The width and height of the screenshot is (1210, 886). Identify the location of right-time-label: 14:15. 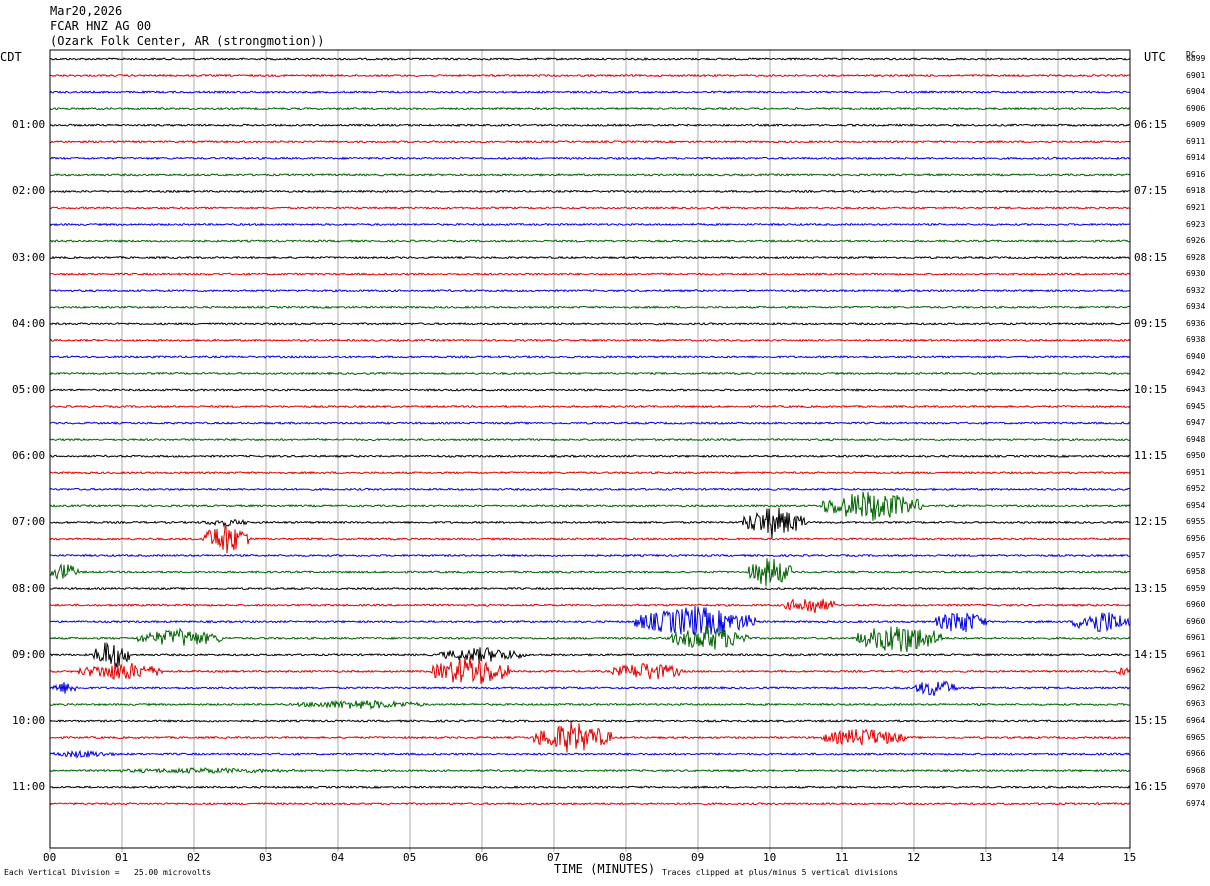
(1151, 654).